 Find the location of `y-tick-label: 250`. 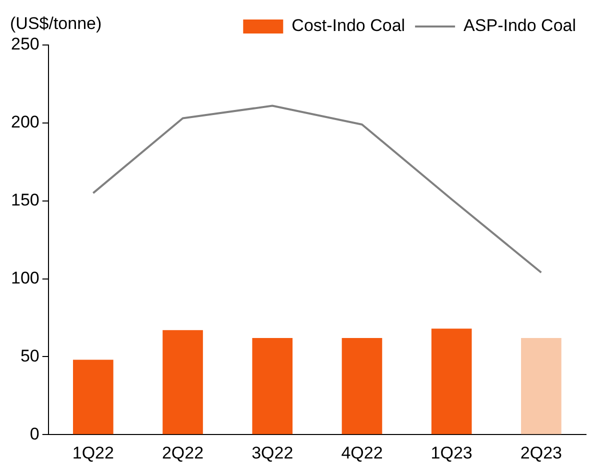

y-tick-label: 250 is located at coordinates (25, 44).